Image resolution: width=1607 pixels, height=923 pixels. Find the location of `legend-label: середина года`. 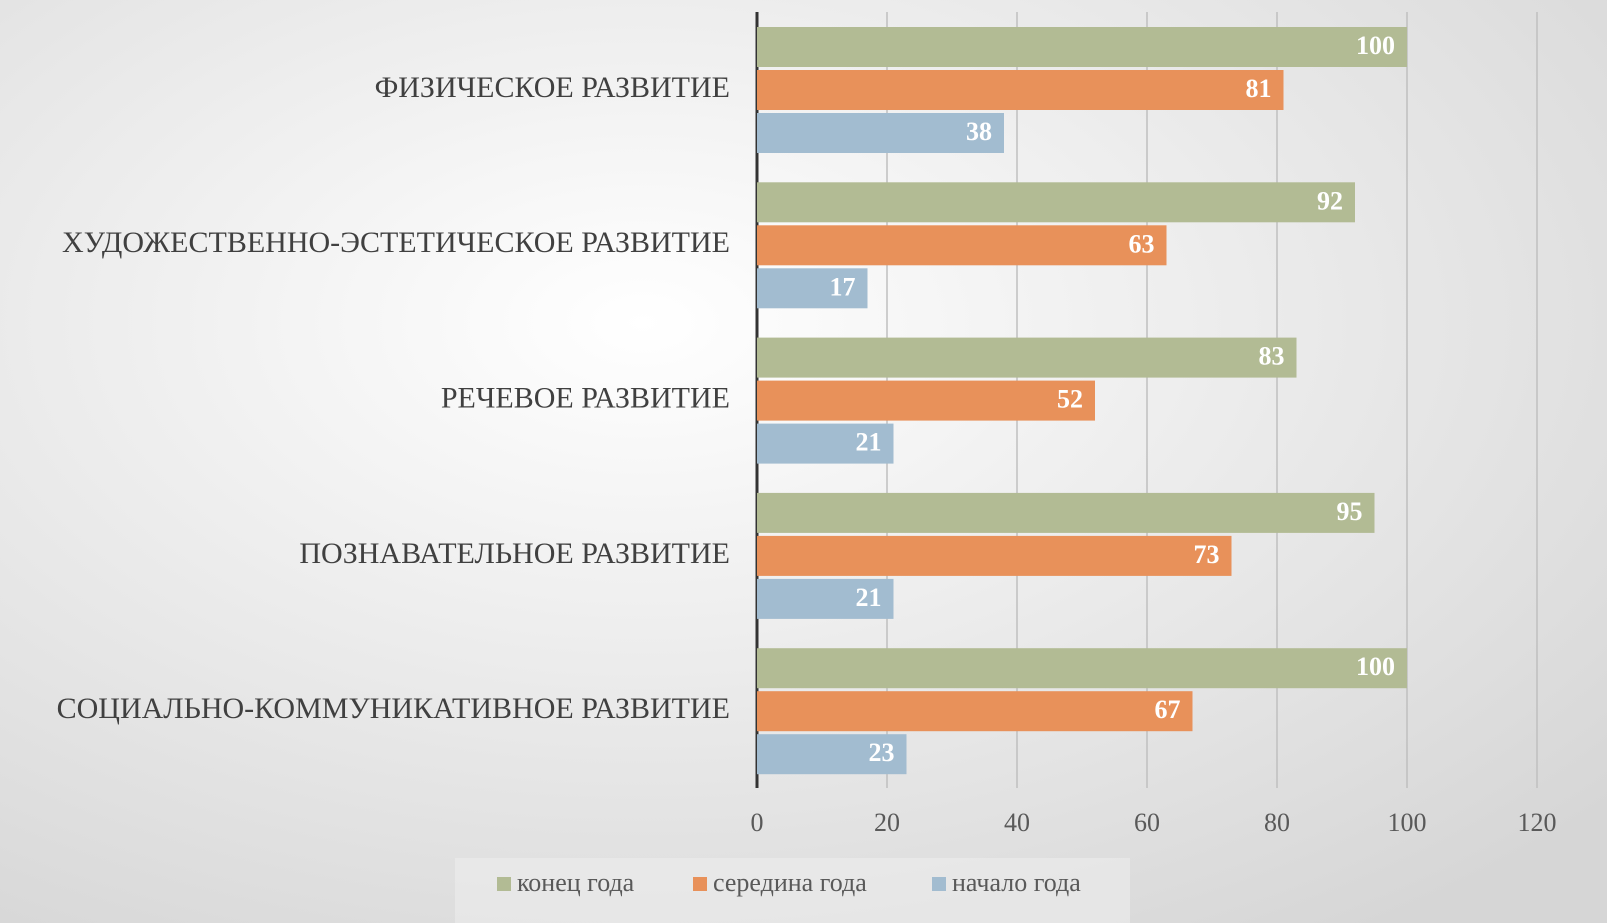

legend-label: середина года is located at coordinates (790, 882).